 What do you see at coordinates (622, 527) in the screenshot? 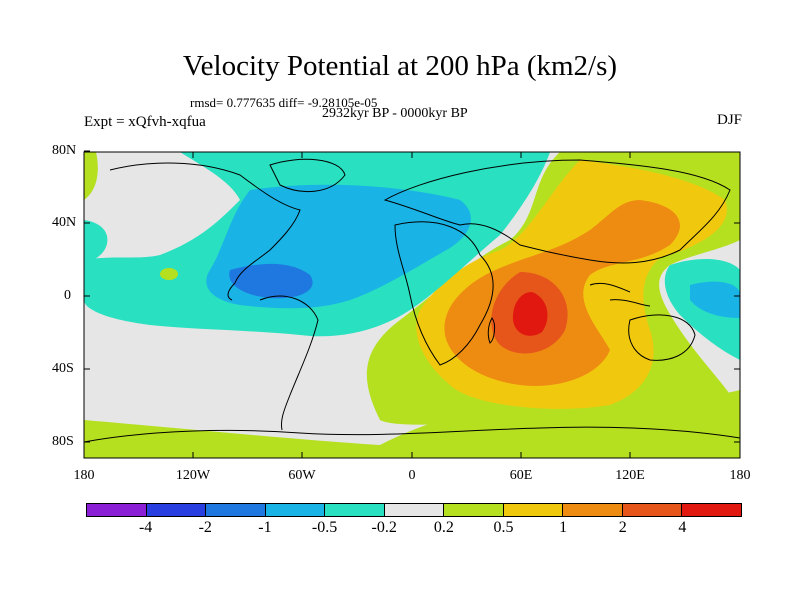
I see `colorbar-label: 2` at bounding box center [622, 527].